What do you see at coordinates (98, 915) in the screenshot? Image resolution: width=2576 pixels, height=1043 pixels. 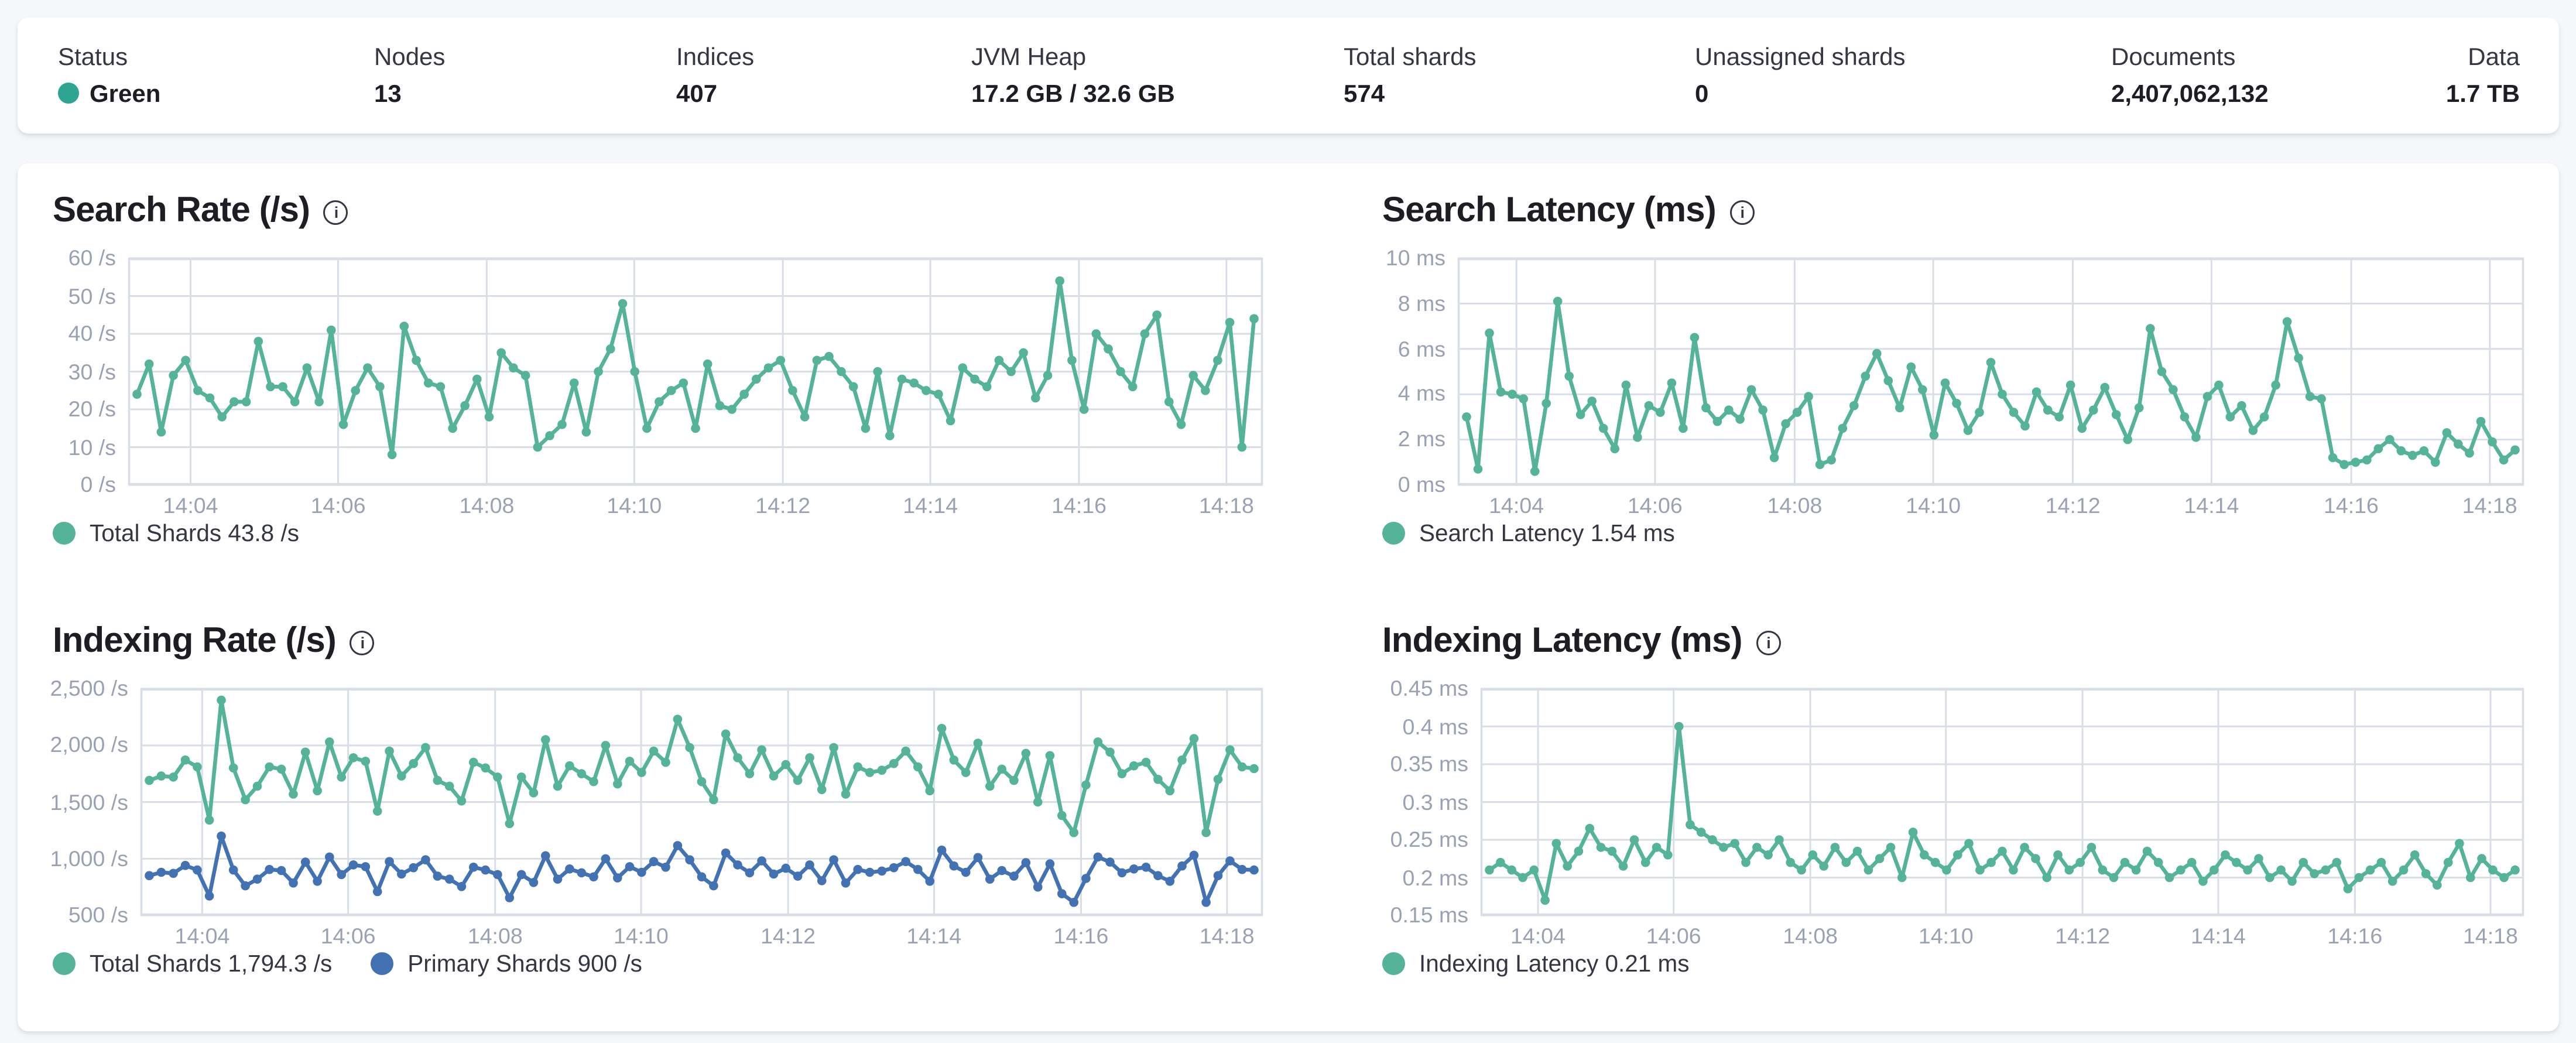 I see `y-tick-label: 500 /s` at bounding box center [98, 915].